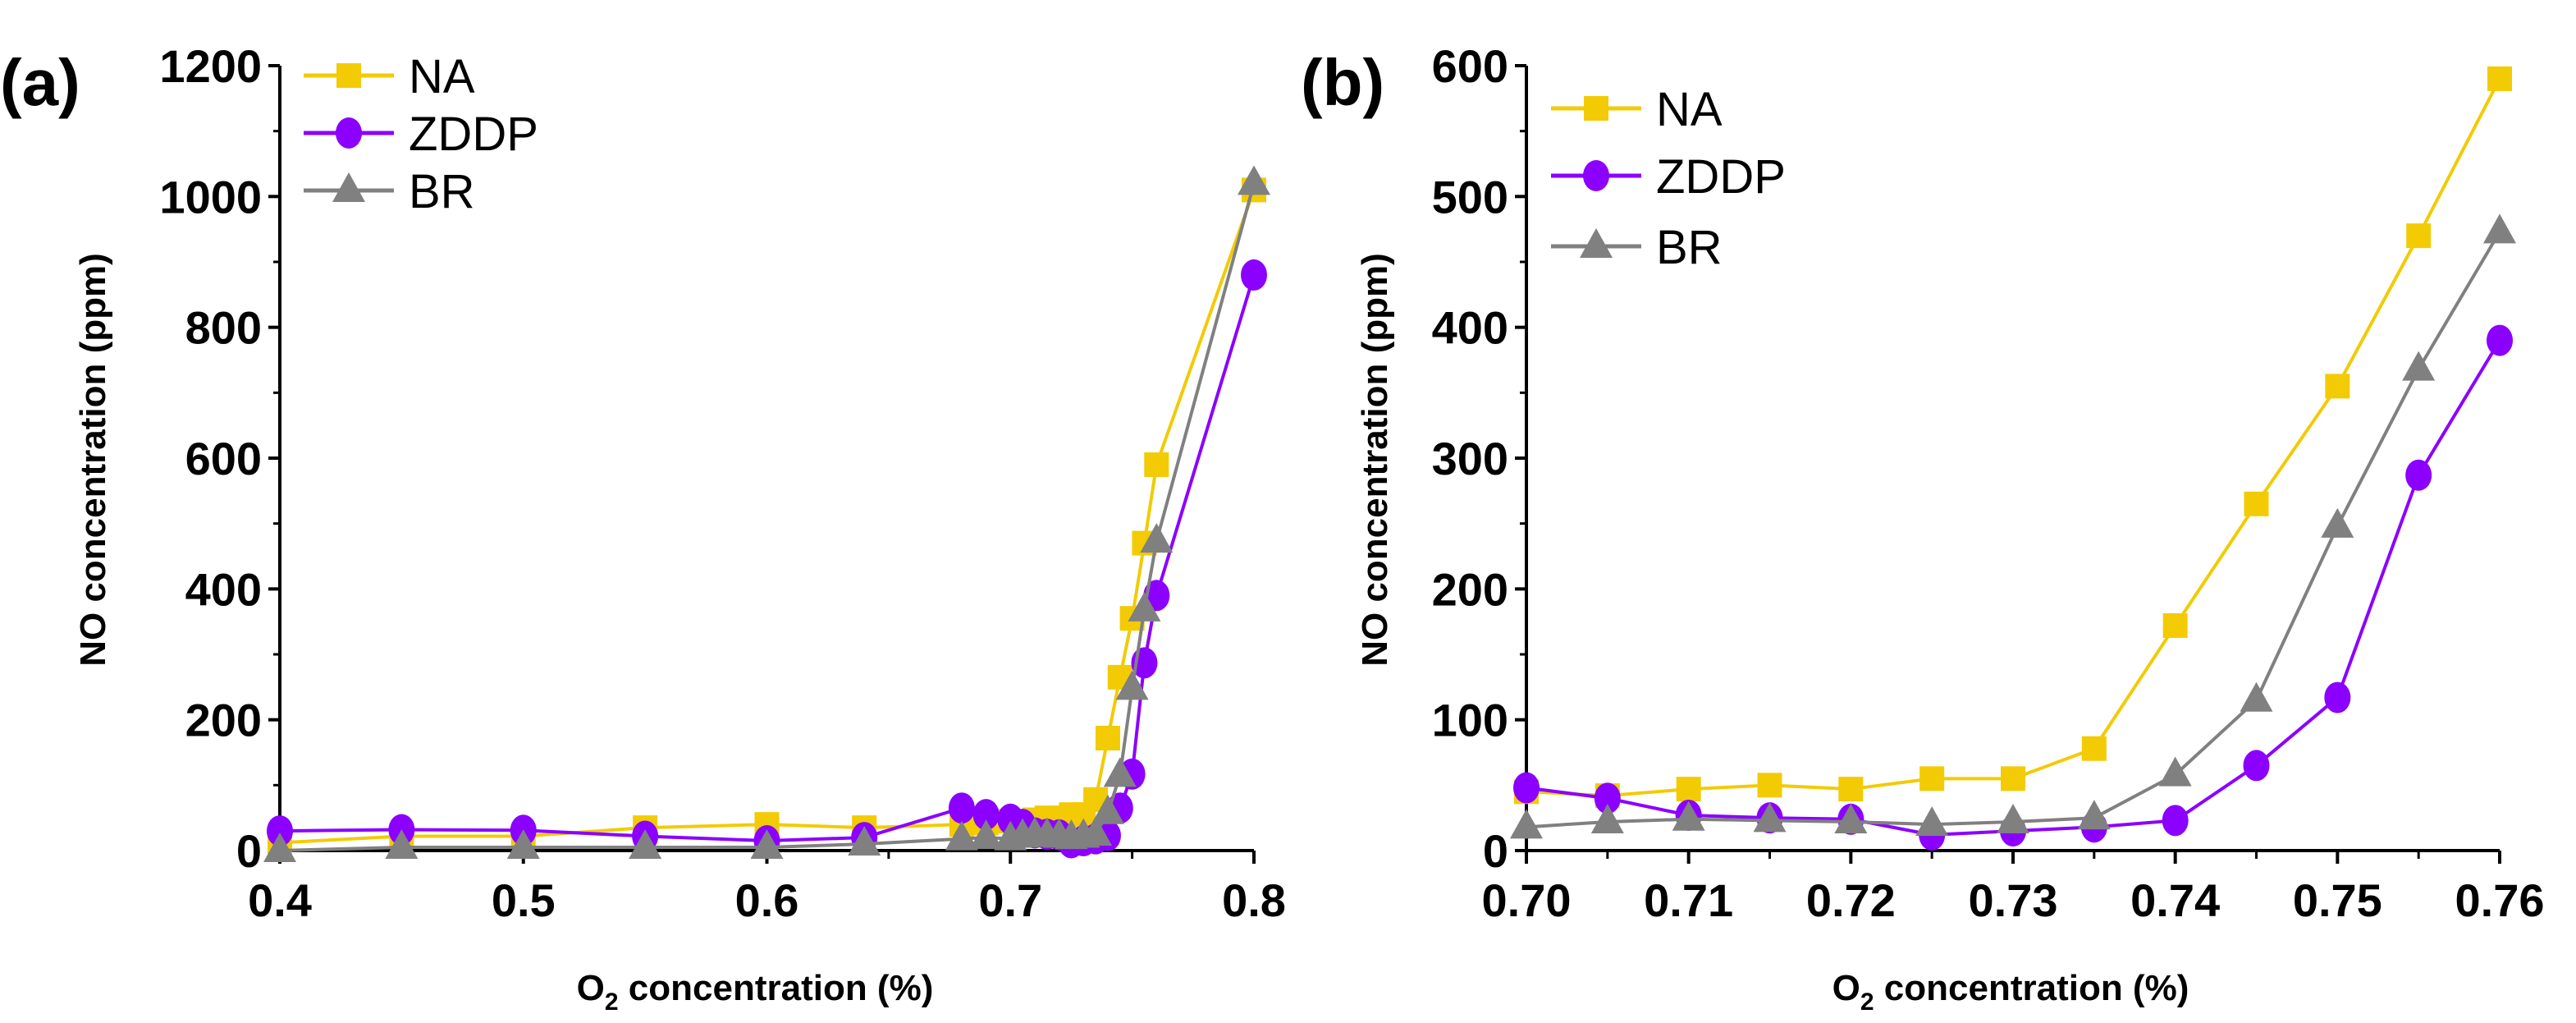 The height and width of the screenshot is (1023, 2576). Describe the element at coordinates (210, 66) in the screenshot. I see `y-tick-label: 1200` at that location.